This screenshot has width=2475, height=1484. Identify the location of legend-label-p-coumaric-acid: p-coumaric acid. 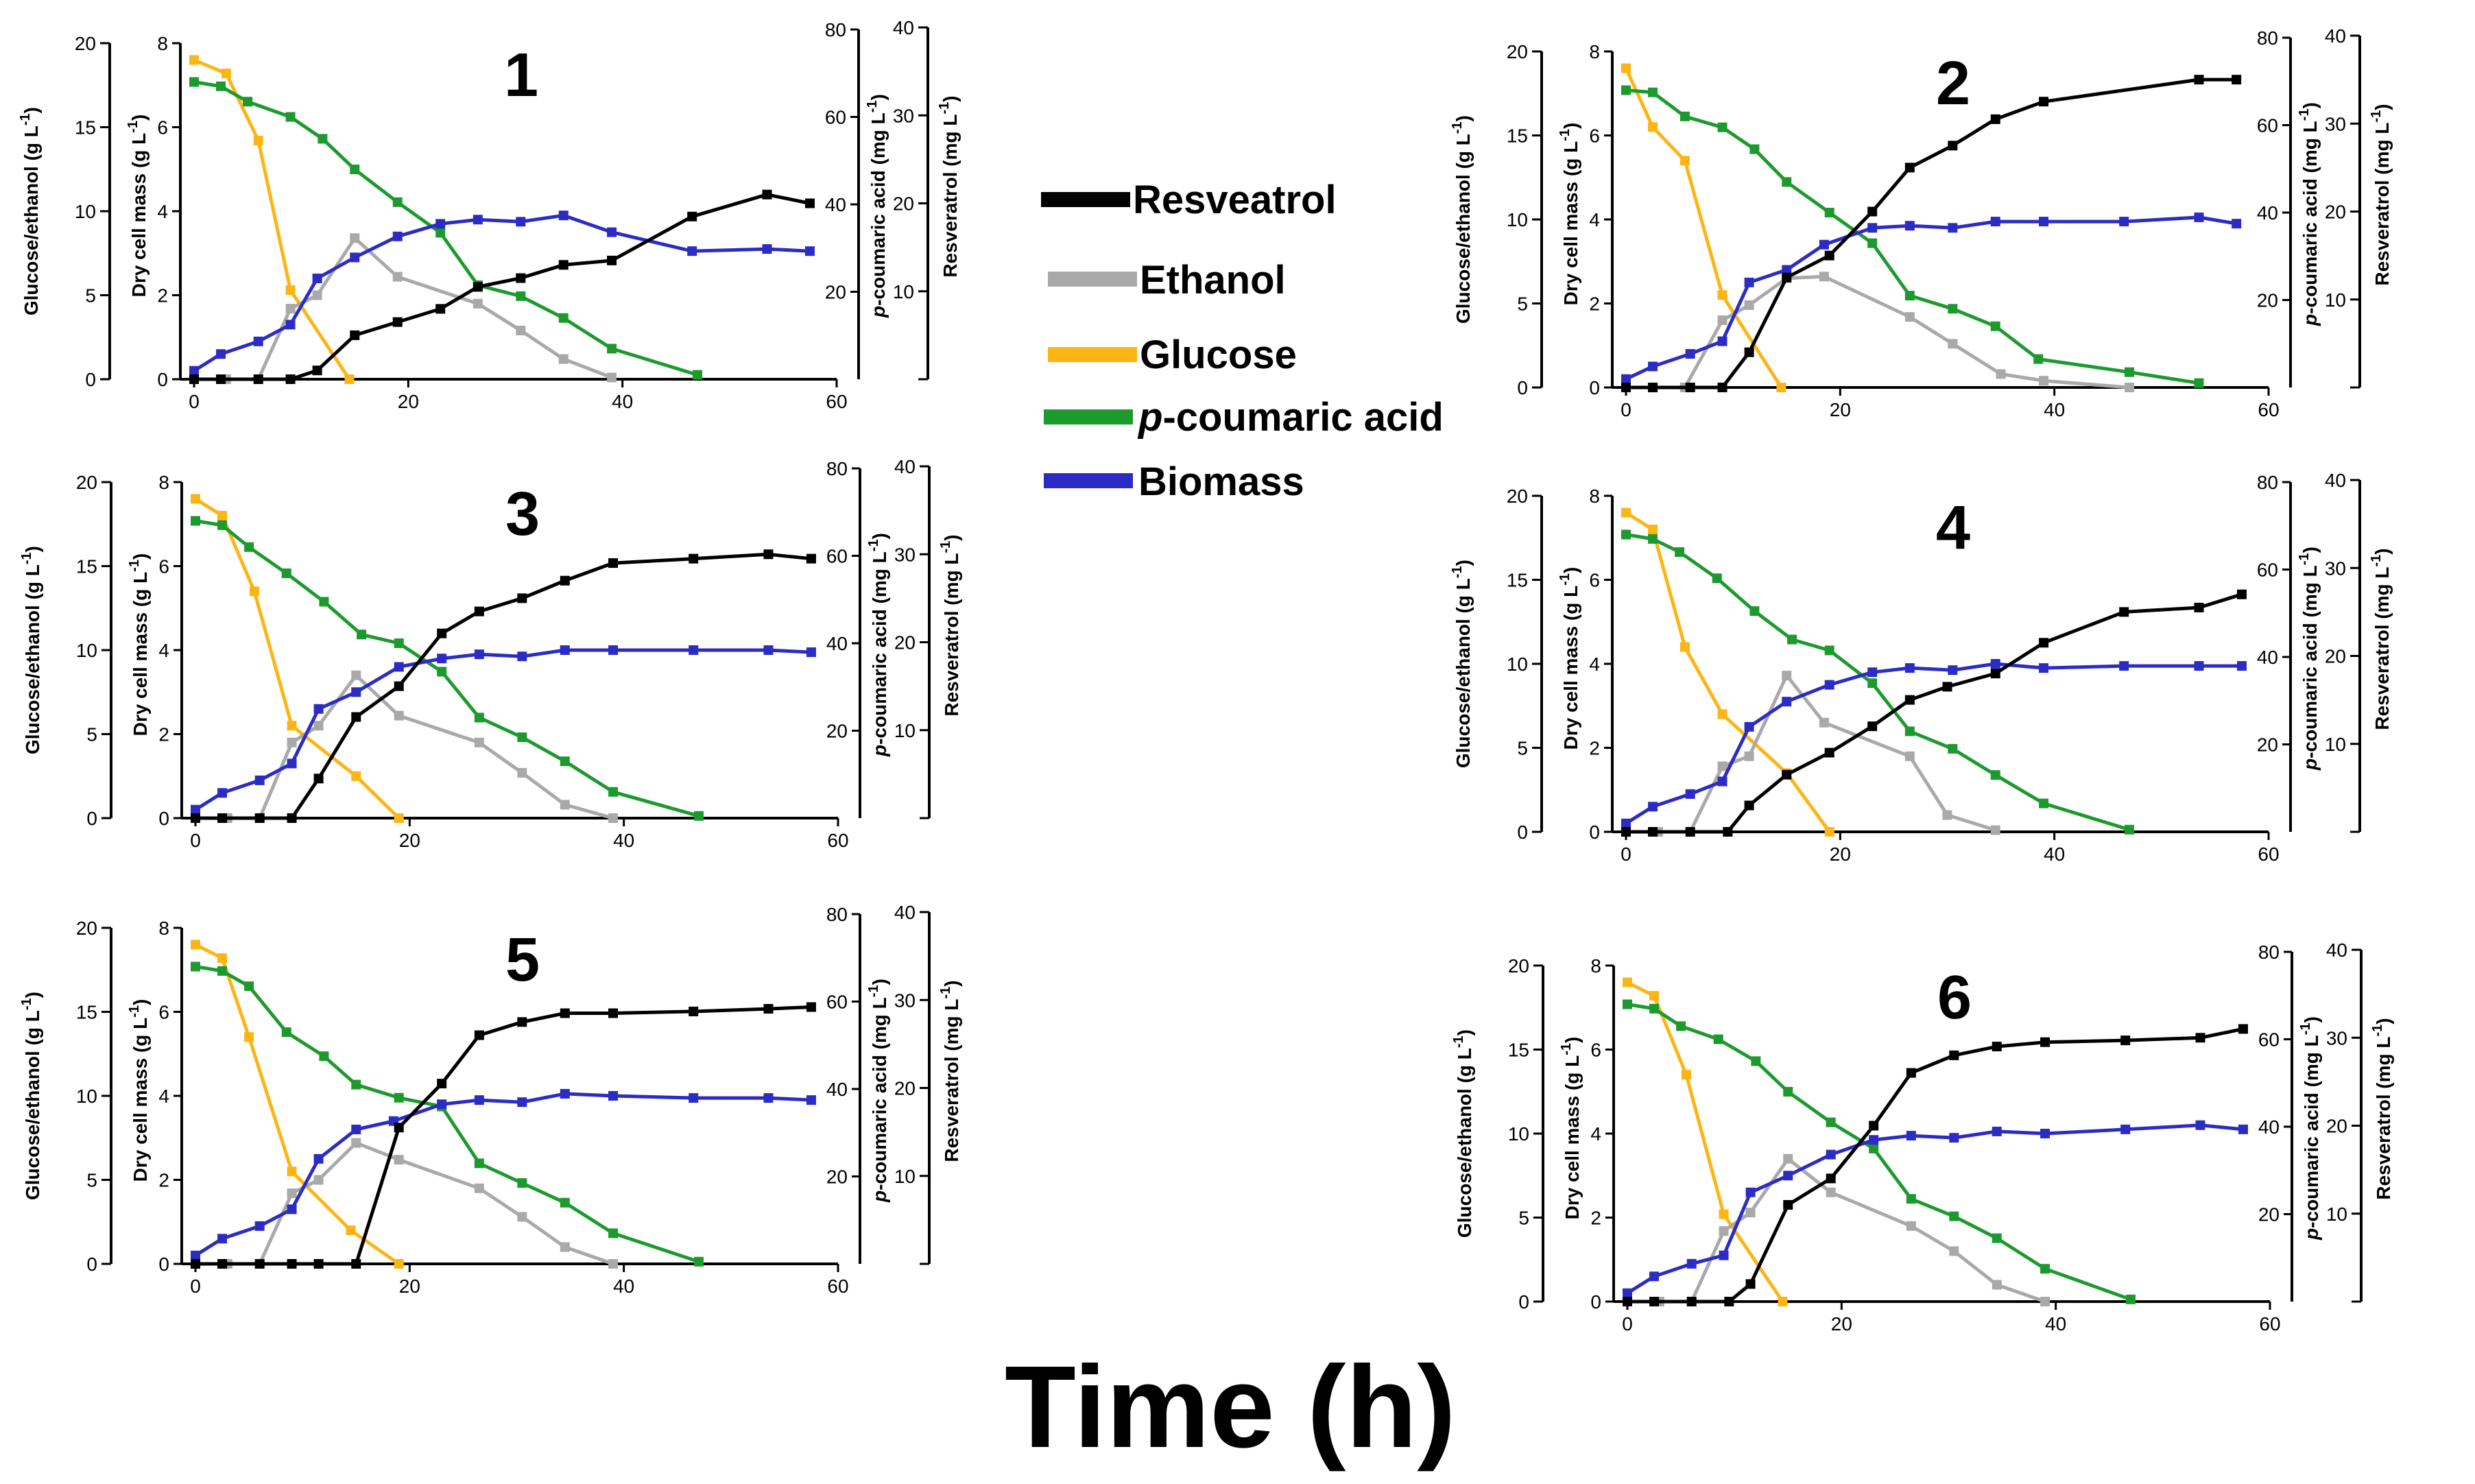
(1290, 417).